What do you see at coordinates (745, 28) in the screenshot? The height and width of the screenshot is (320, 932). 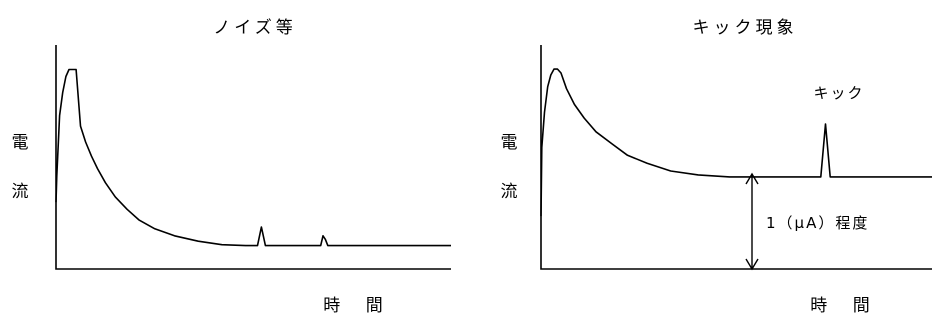 I see `chart-title: キック現象` at bounding box center [745, 28].